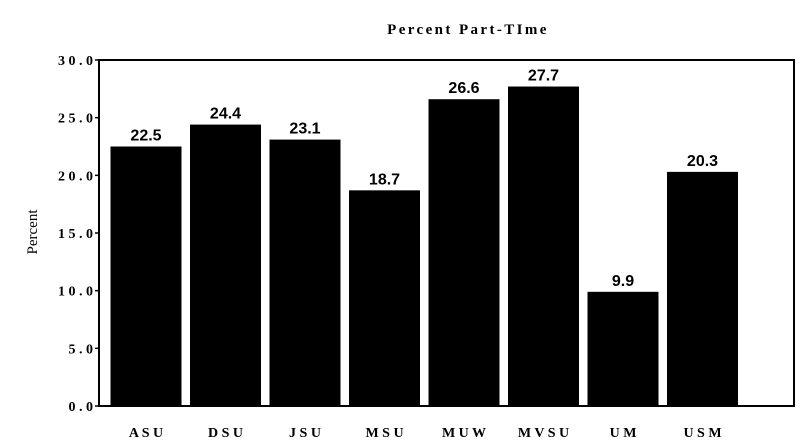 The height and width of the screenshot is (440, 808). I want to click on bar-jsu, so click(305, 272).